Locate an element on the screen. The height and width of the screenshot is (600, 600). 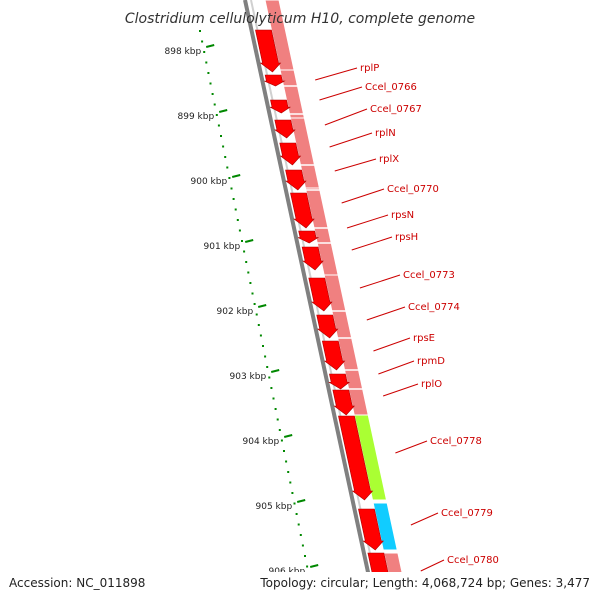
gene-label: Ccel_0778 is located at coordinates (456, 441).